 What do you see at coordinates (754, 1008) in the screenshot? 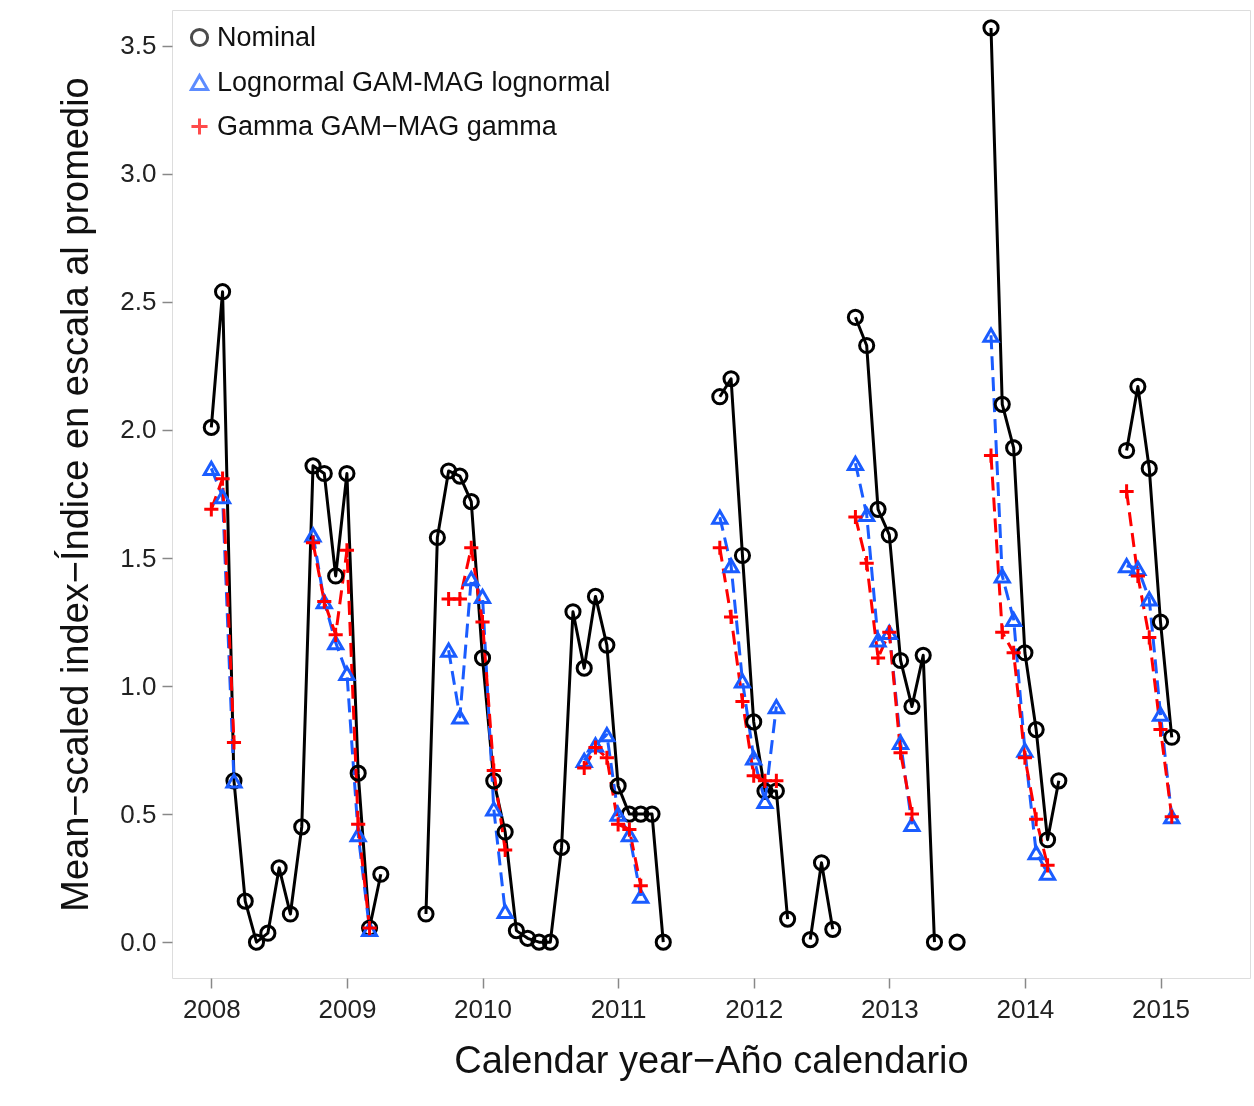
I see `x-tick-label: 2012` at bounding box center [754, 1008].